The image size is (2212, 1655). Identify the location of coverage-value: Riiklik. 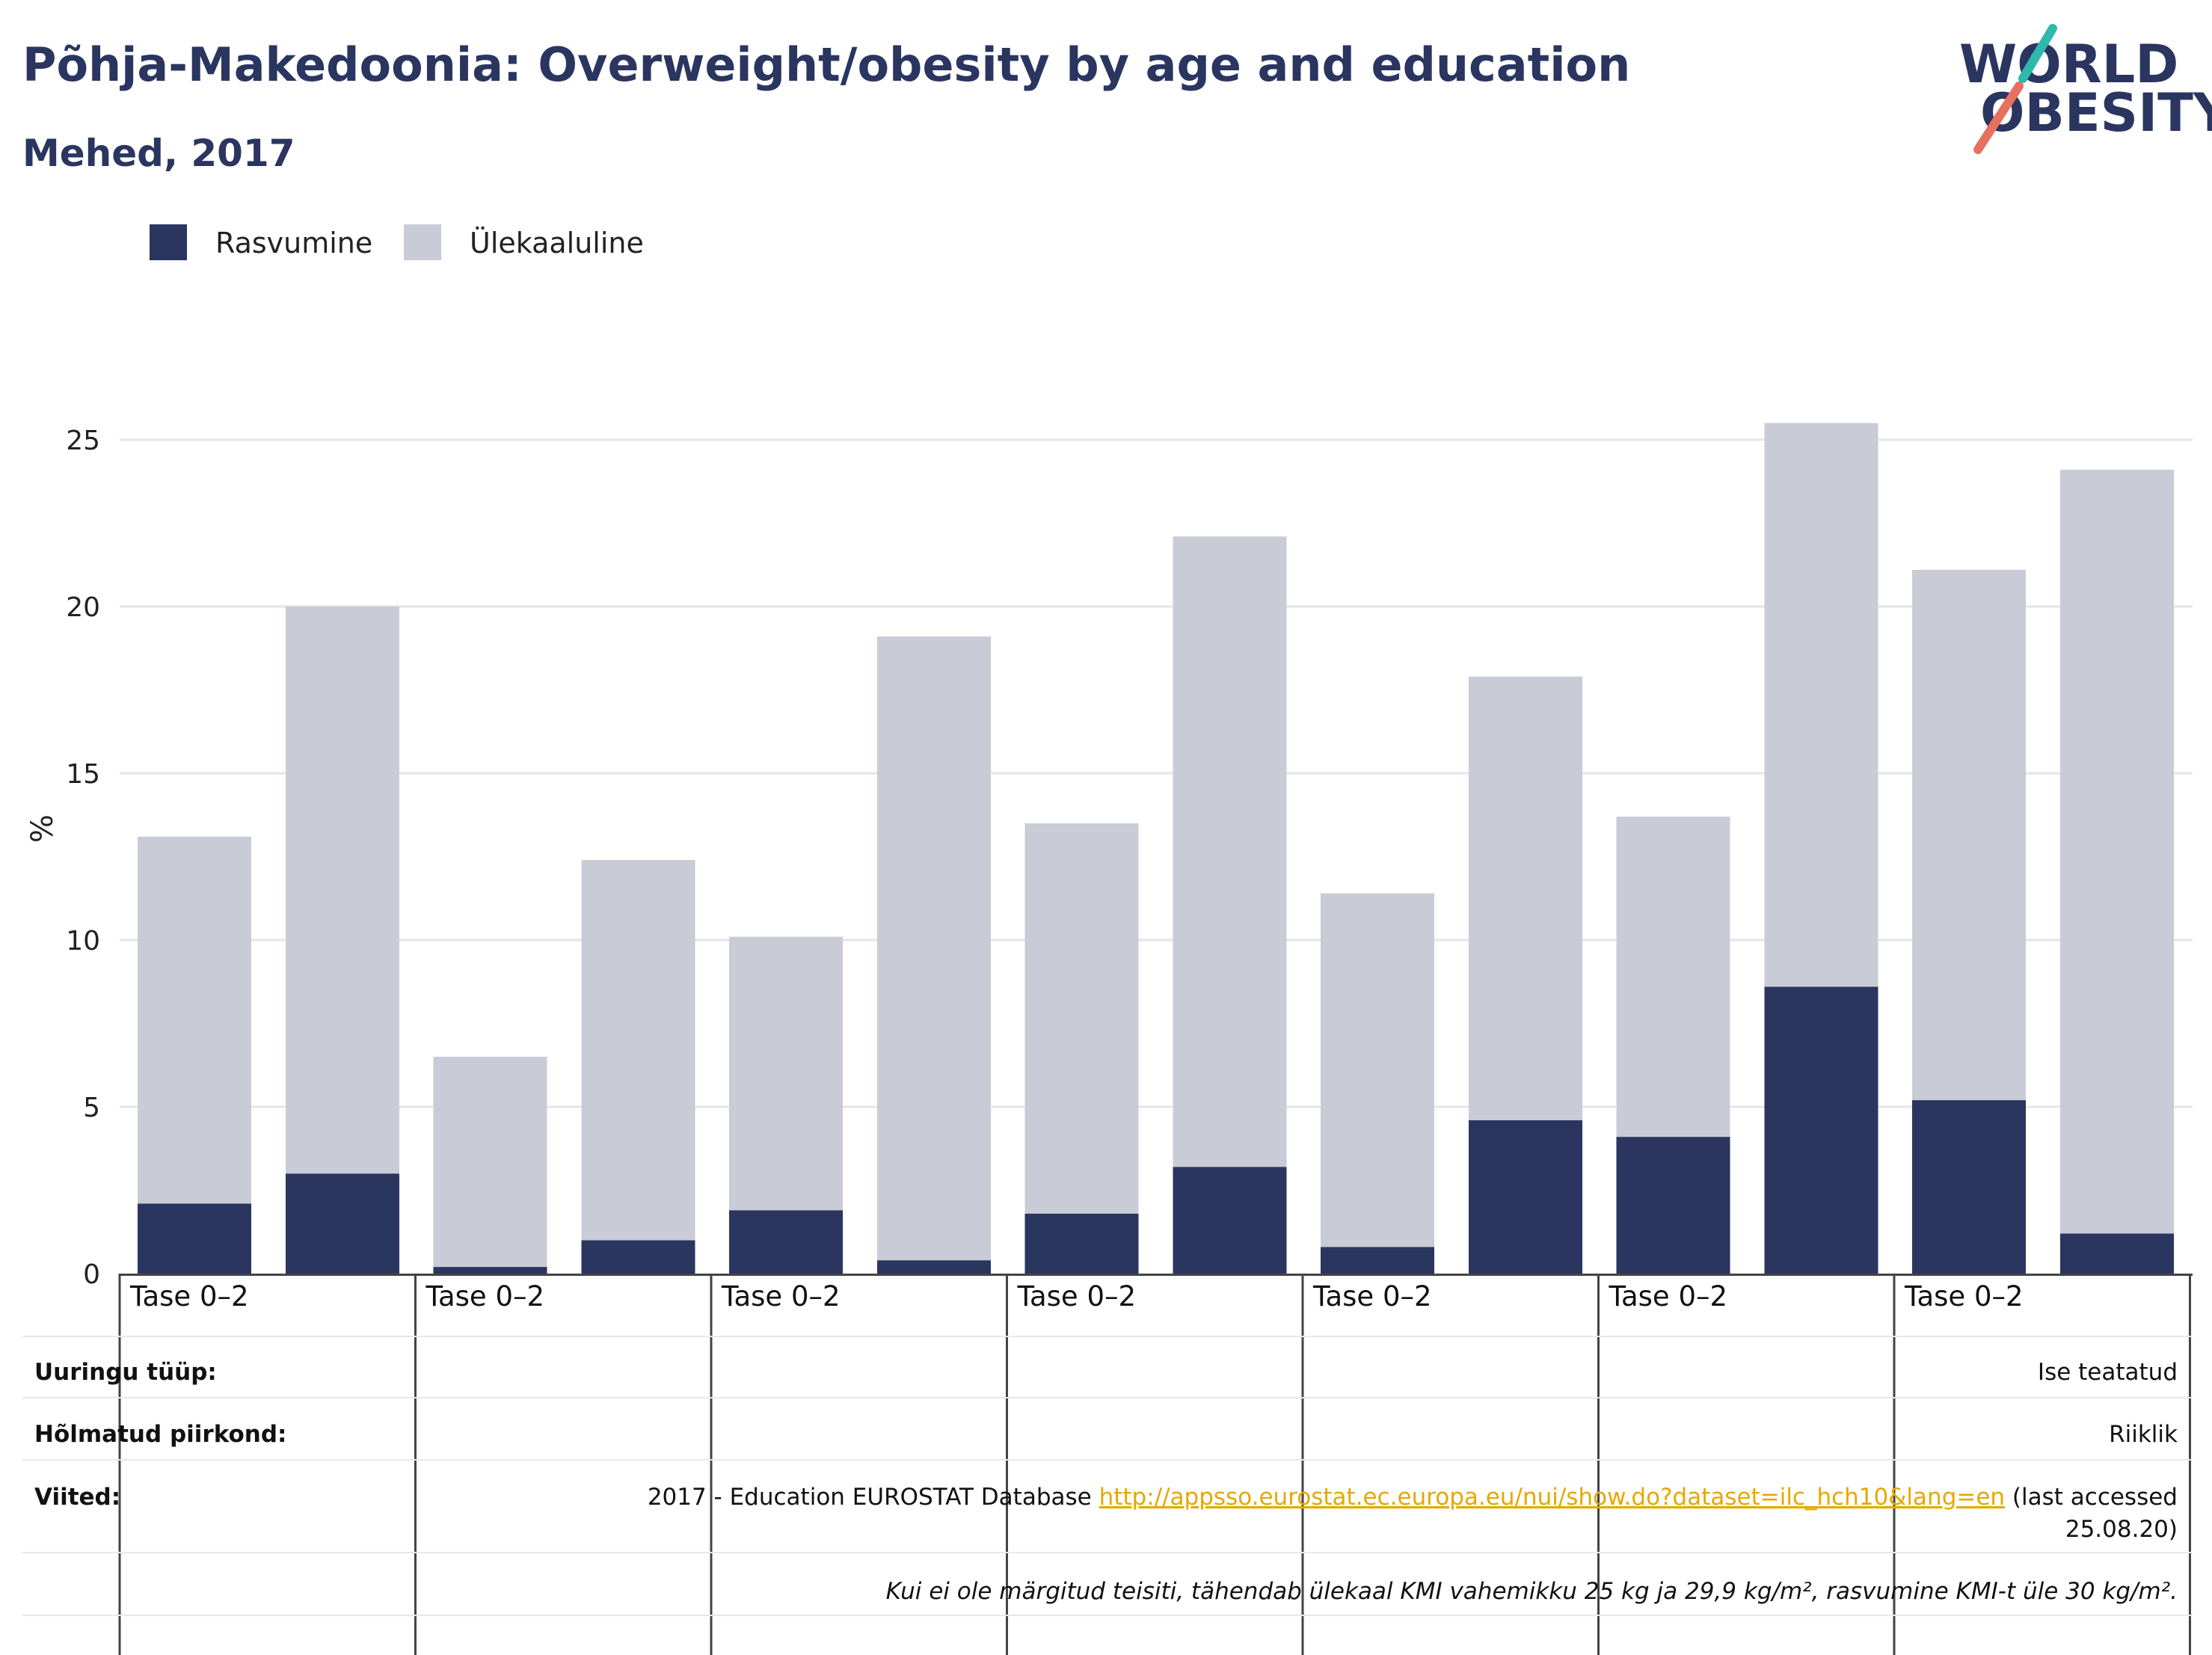
(2143, 1434).